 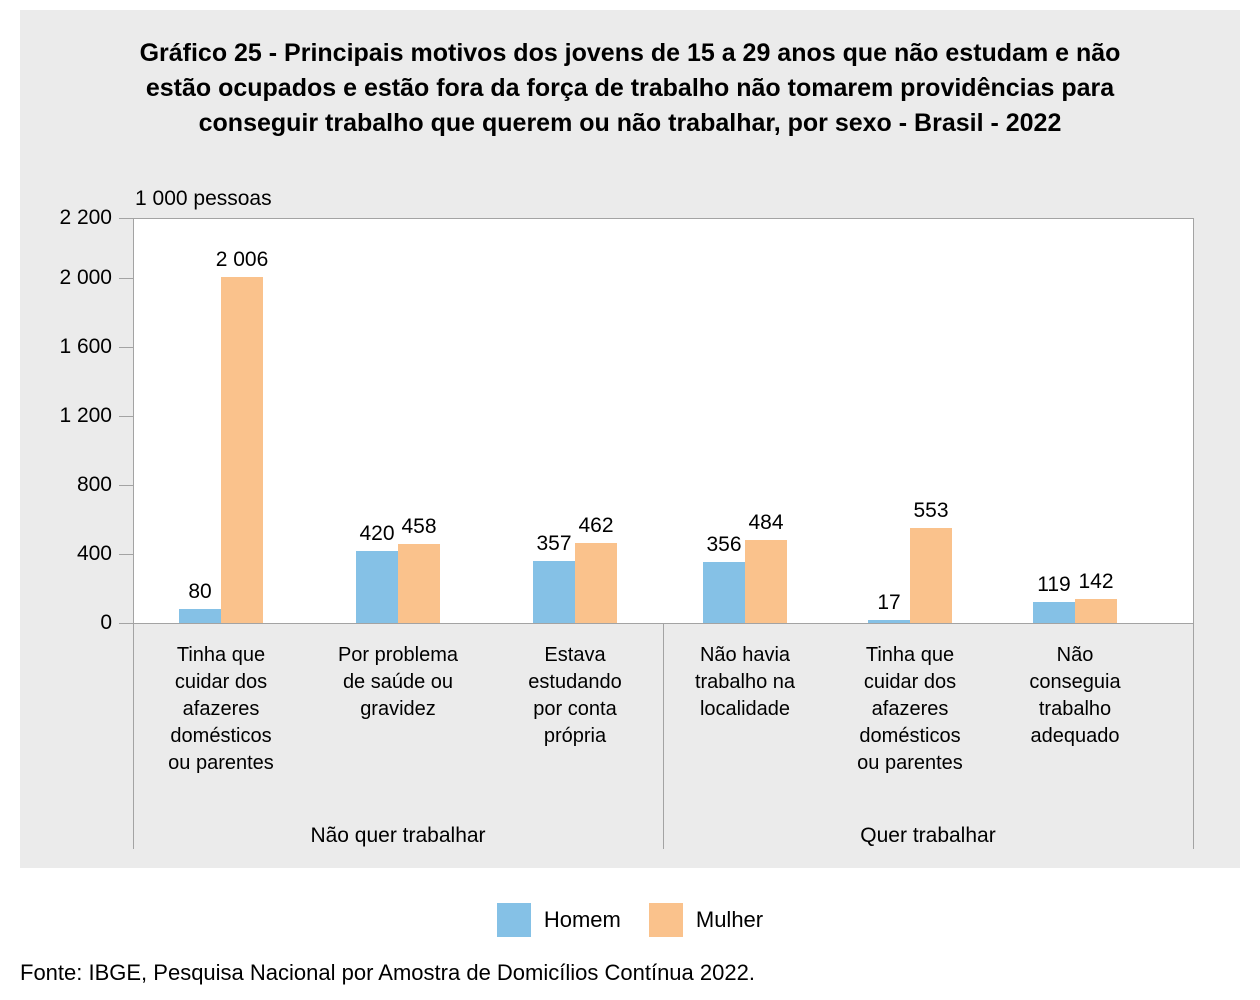 What do you see at coordinates (513, 920) in the screenshot?
I see `legend-swatch-homem` at bounding box center [513, 920].